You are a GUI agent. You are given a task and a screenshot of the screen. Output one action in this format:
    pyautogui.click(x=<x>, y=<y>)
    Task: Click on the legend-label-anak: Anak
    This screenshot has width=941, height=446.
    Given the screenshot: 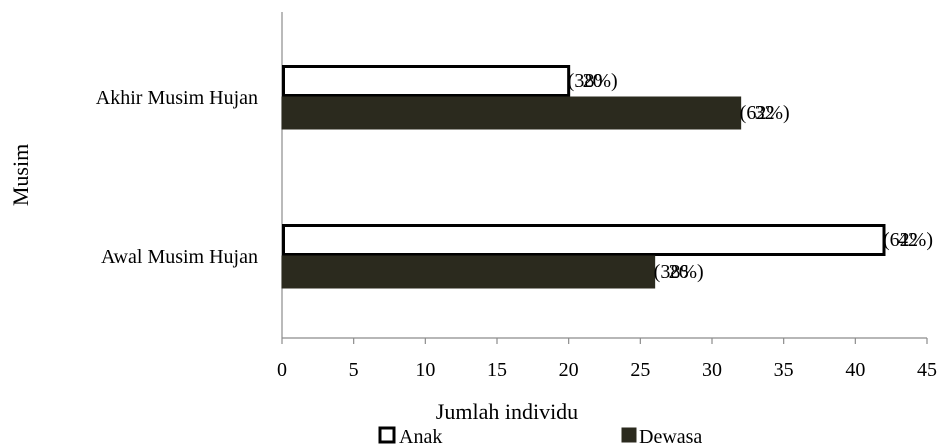 What is the action you would take?
    pyautogui.click(x=420, y=436)
    